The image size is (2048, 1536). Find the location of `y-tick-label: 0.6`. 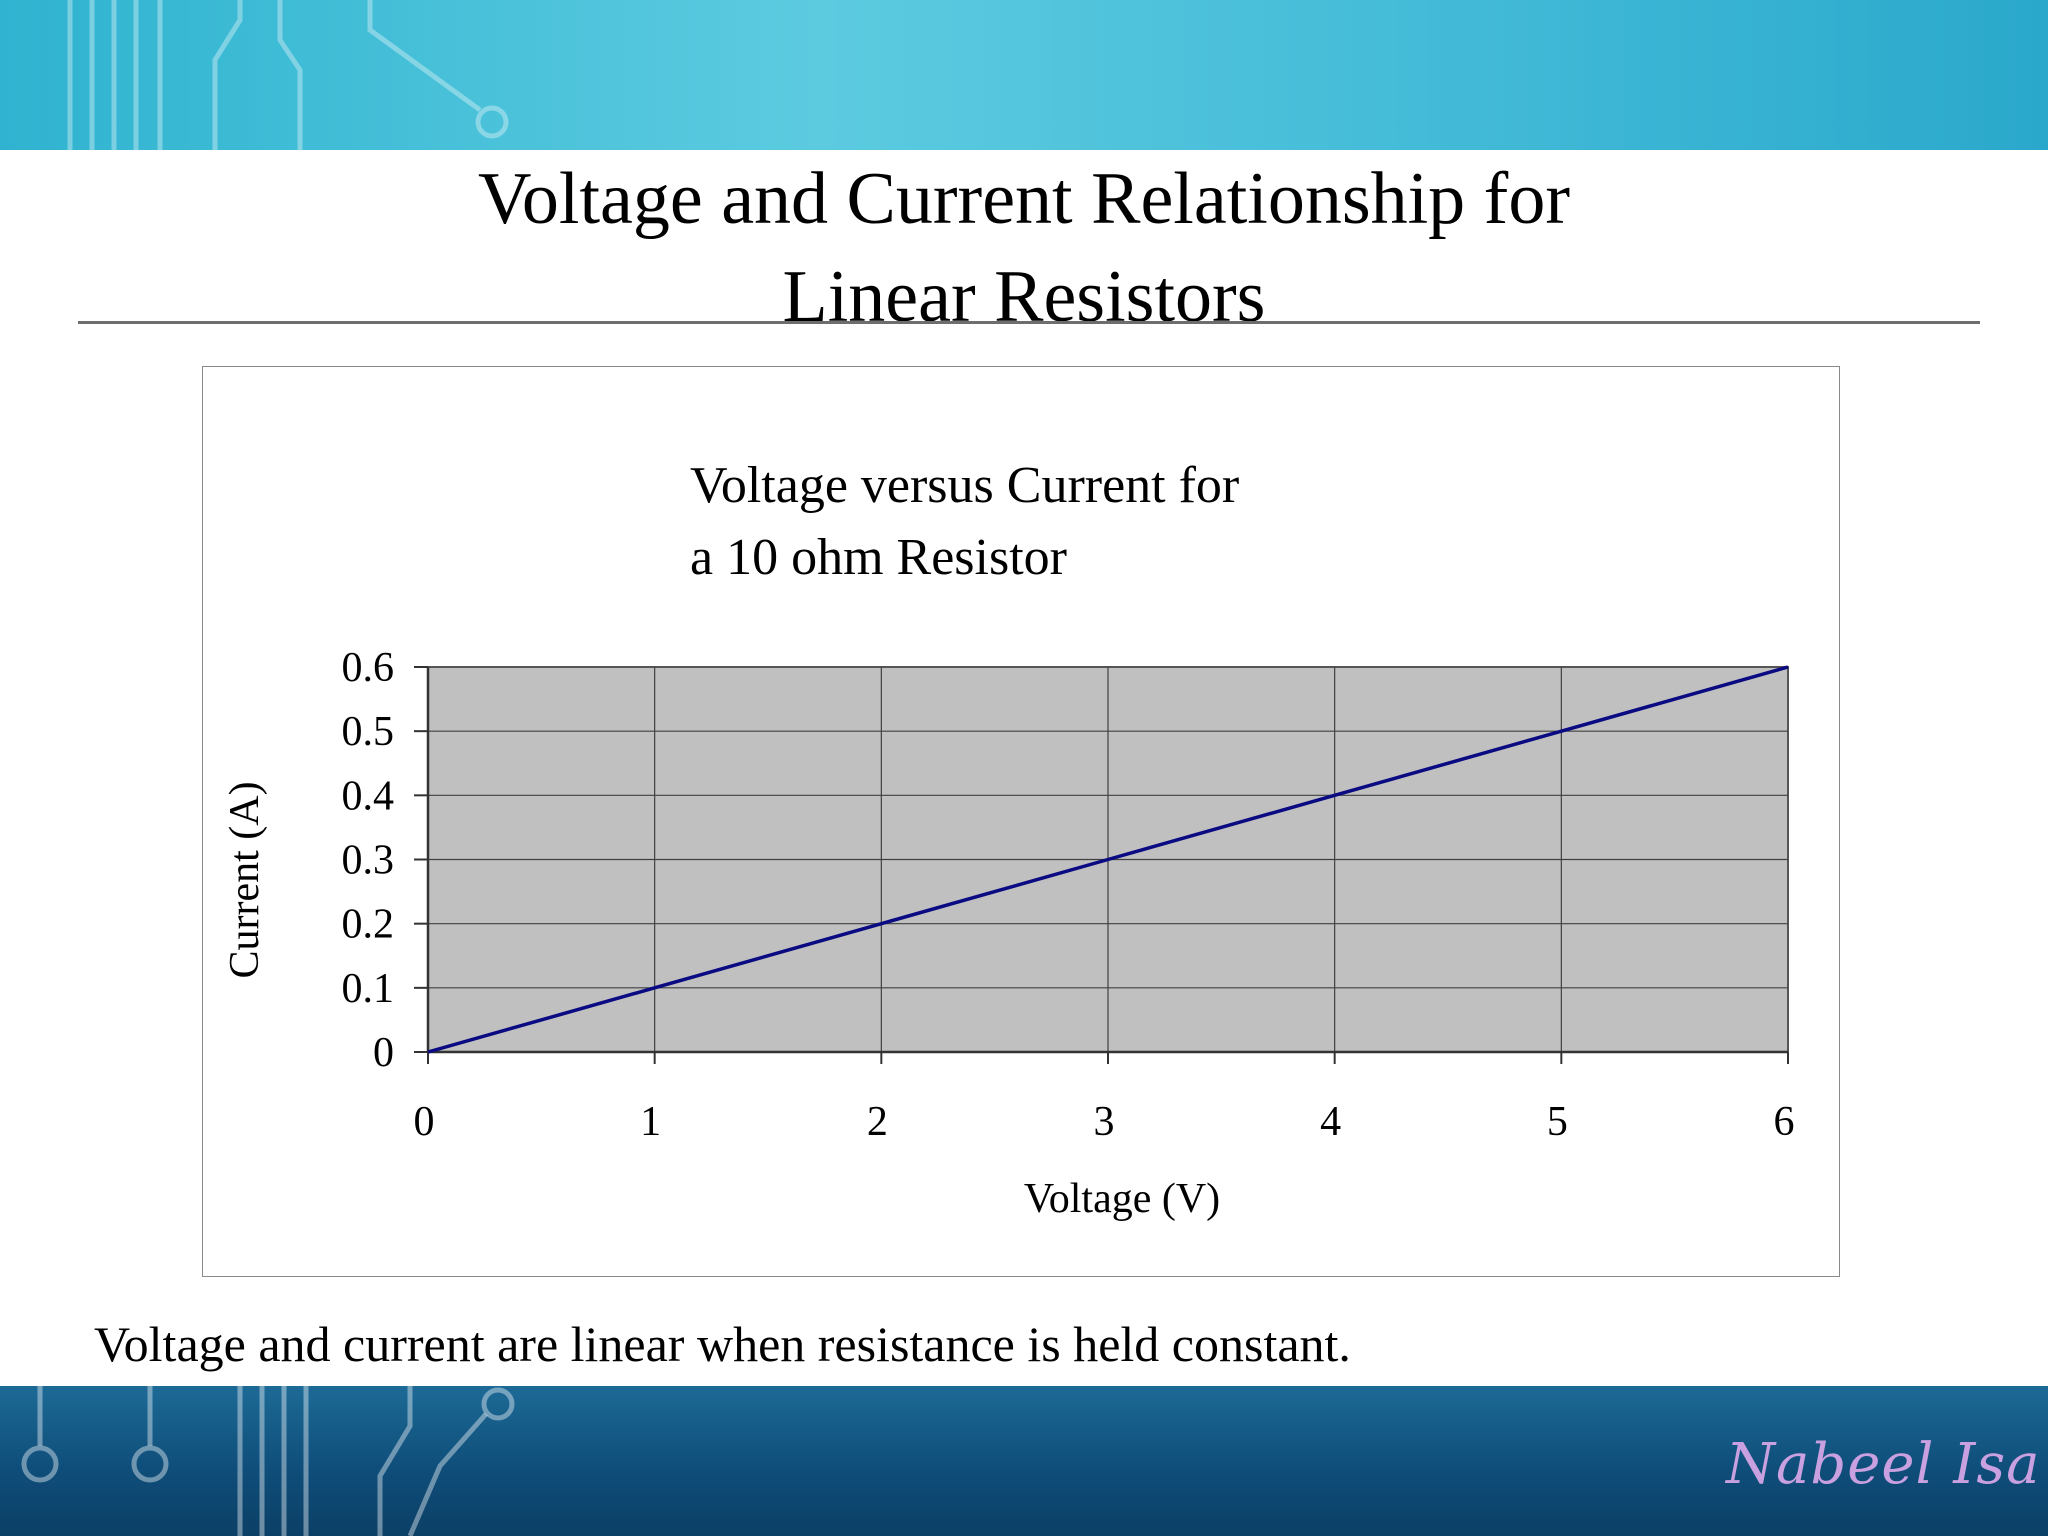

y-tick-label: 0.6 is located at coordinates (368, 668).